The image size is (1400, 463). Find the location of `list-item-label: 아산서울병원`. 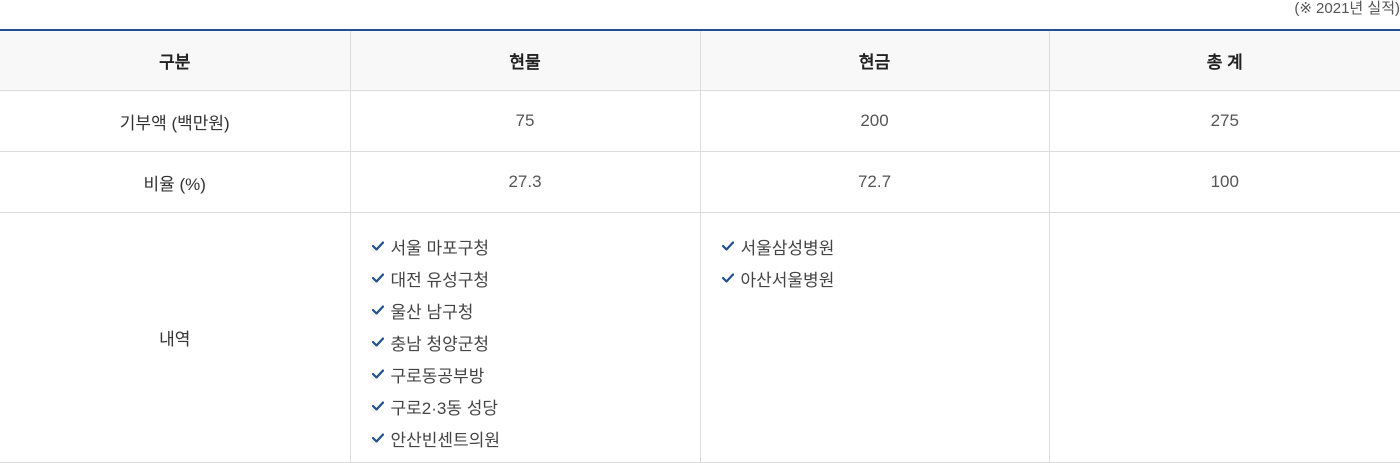

list-item-label: 아산서울병원 is located at coordinates (787, 280).